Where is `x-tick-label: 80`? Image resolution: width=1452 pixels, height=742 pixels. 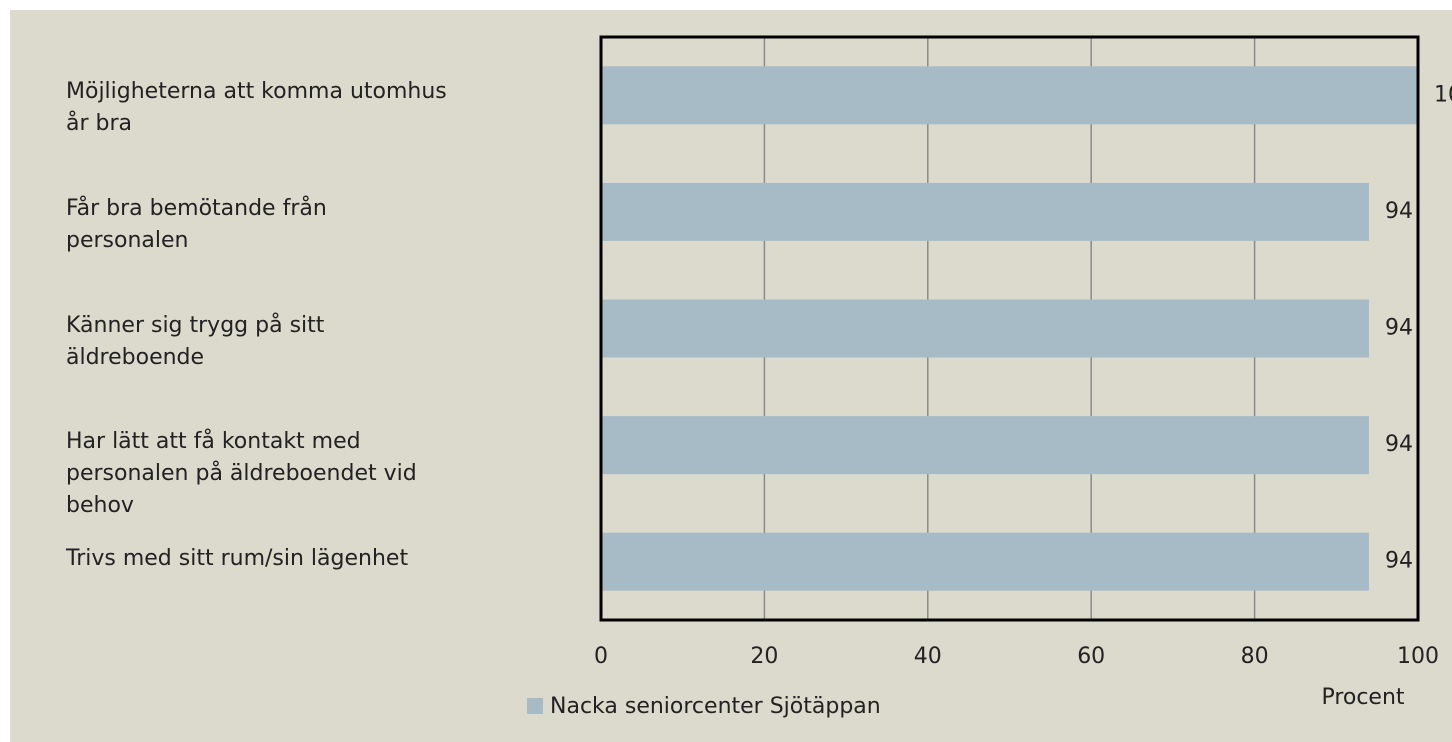 x-tick-label: 80 is located at coordinates (1255, 656).